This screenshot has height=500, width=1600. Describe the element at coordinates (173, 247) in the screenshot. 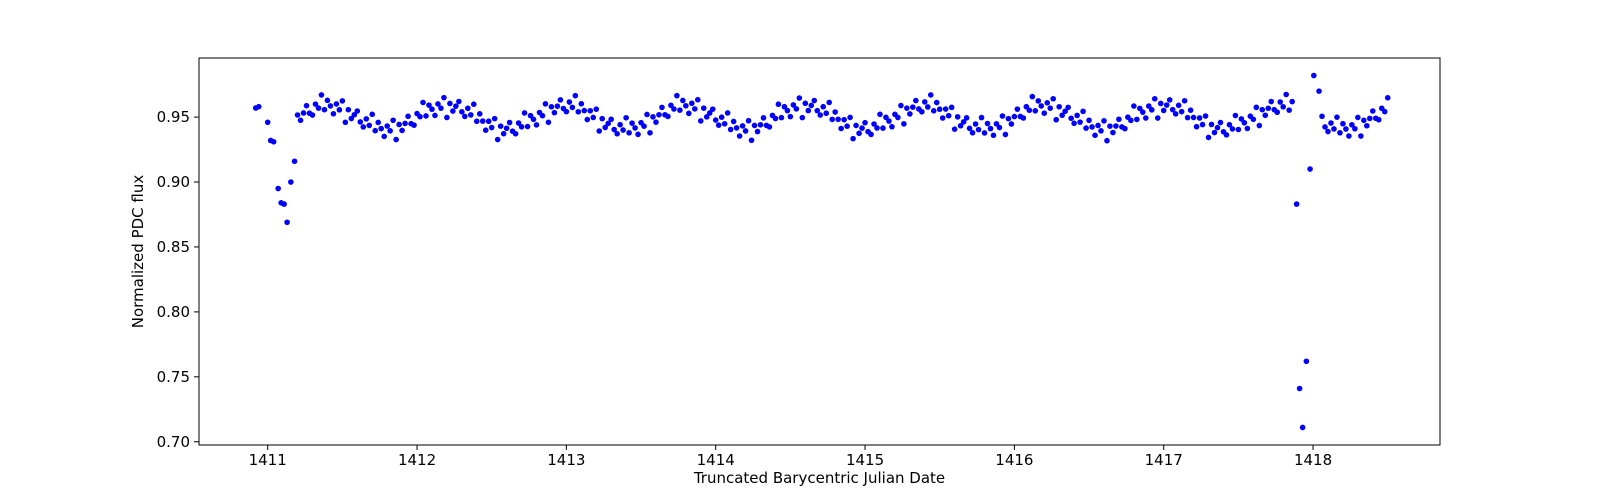

I see `y-tick-label: 0.85` at that location.